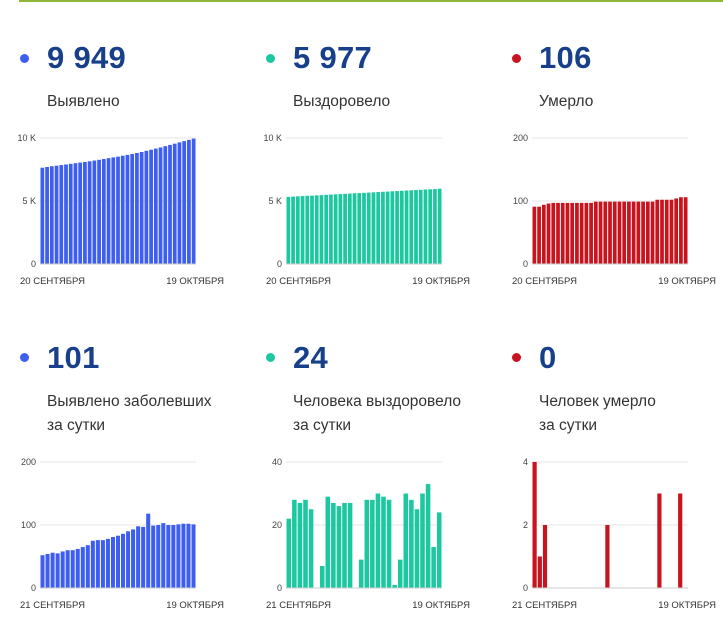  I want to click on panel-label-line1: Выявлено заболевших, so click(129, 401).